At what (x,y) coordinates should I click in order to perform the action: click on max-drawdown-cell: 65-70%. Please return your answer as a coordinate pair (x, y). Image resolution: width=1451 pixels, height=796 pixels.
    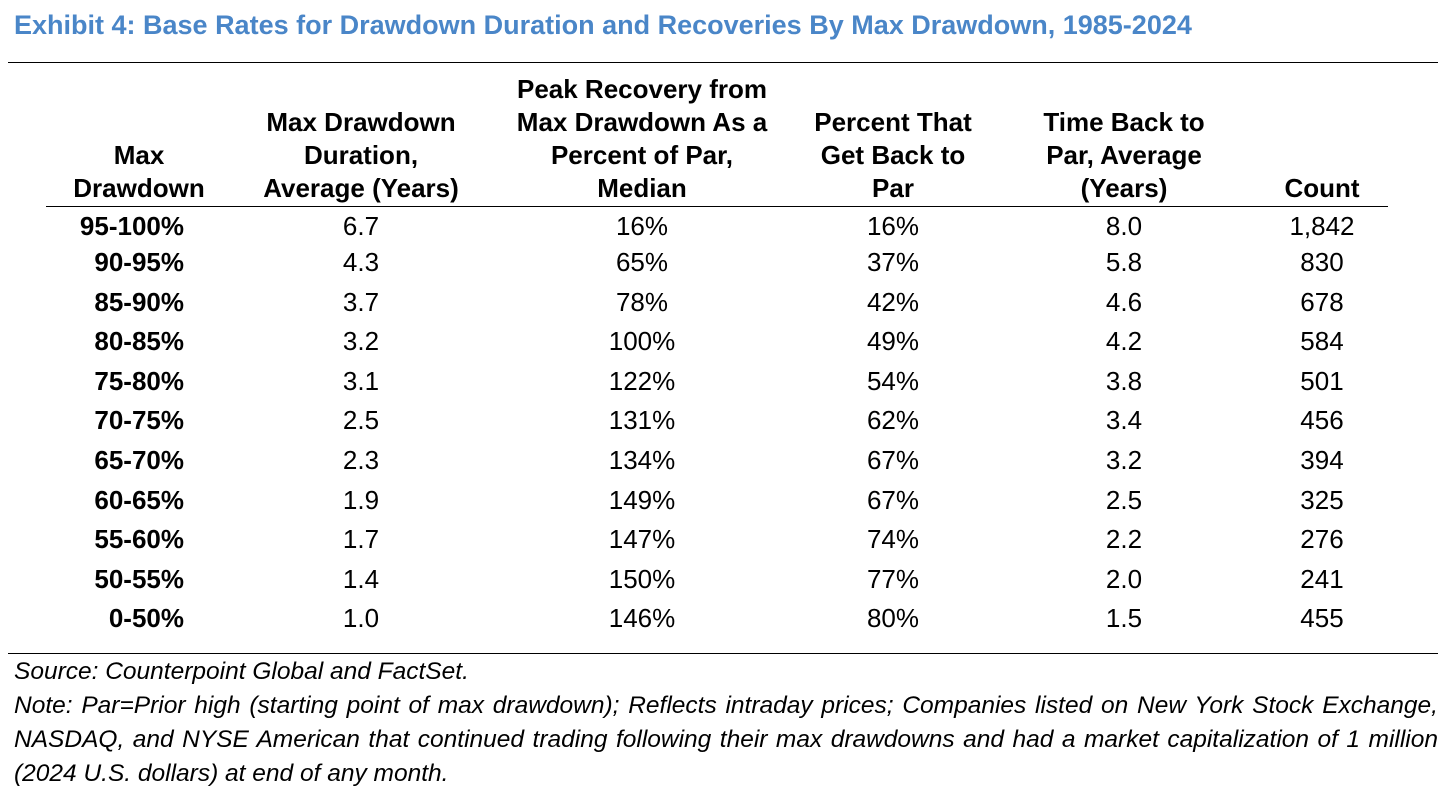
    Looking at the image, I should click on (139, 459).